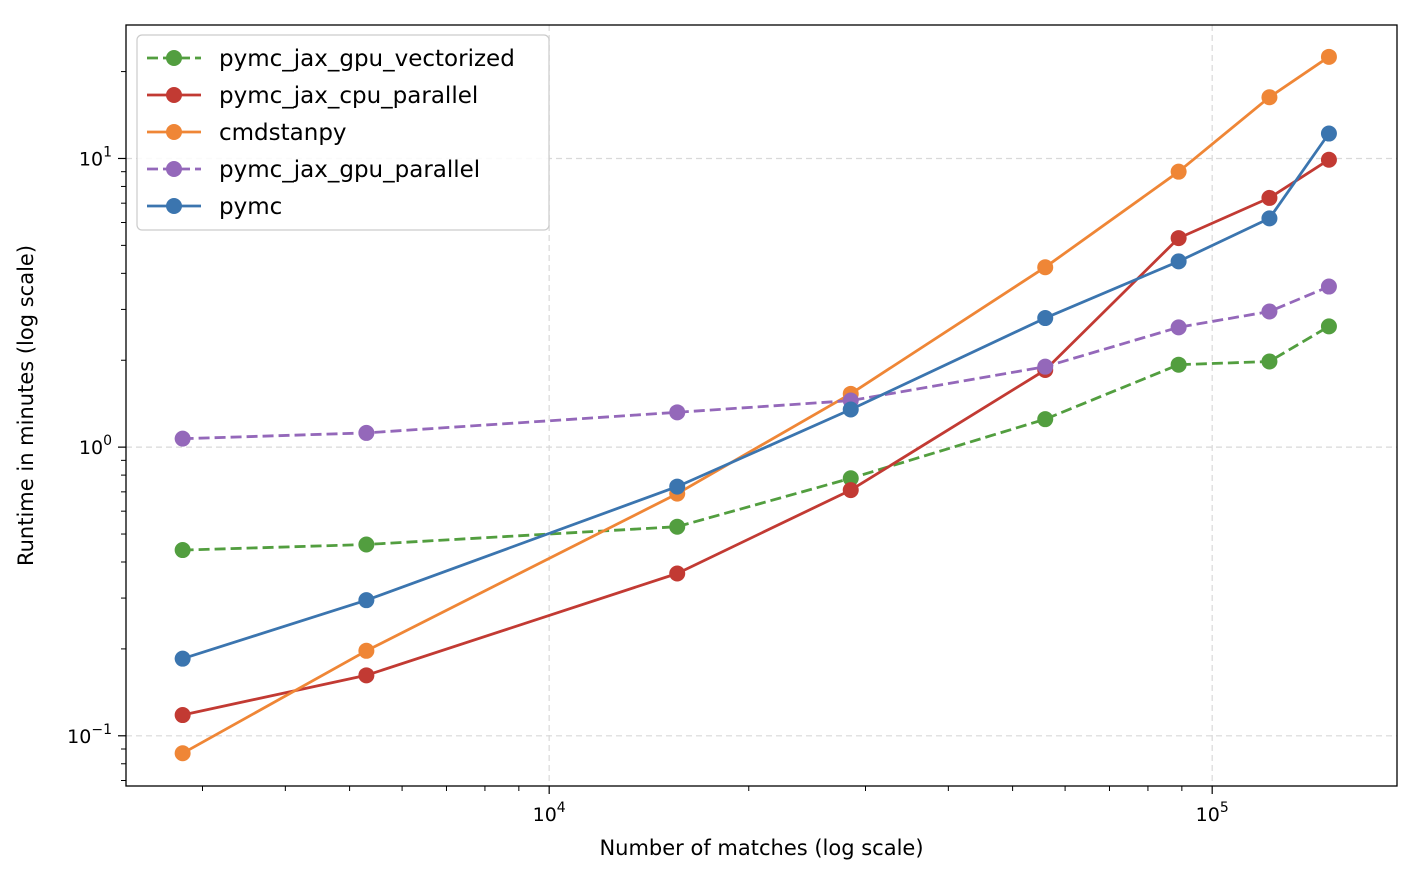 This screenshot has width=1422, height=880. I want to click on series-line-pymc_jax_gpu_parallel, so click(756, 363).